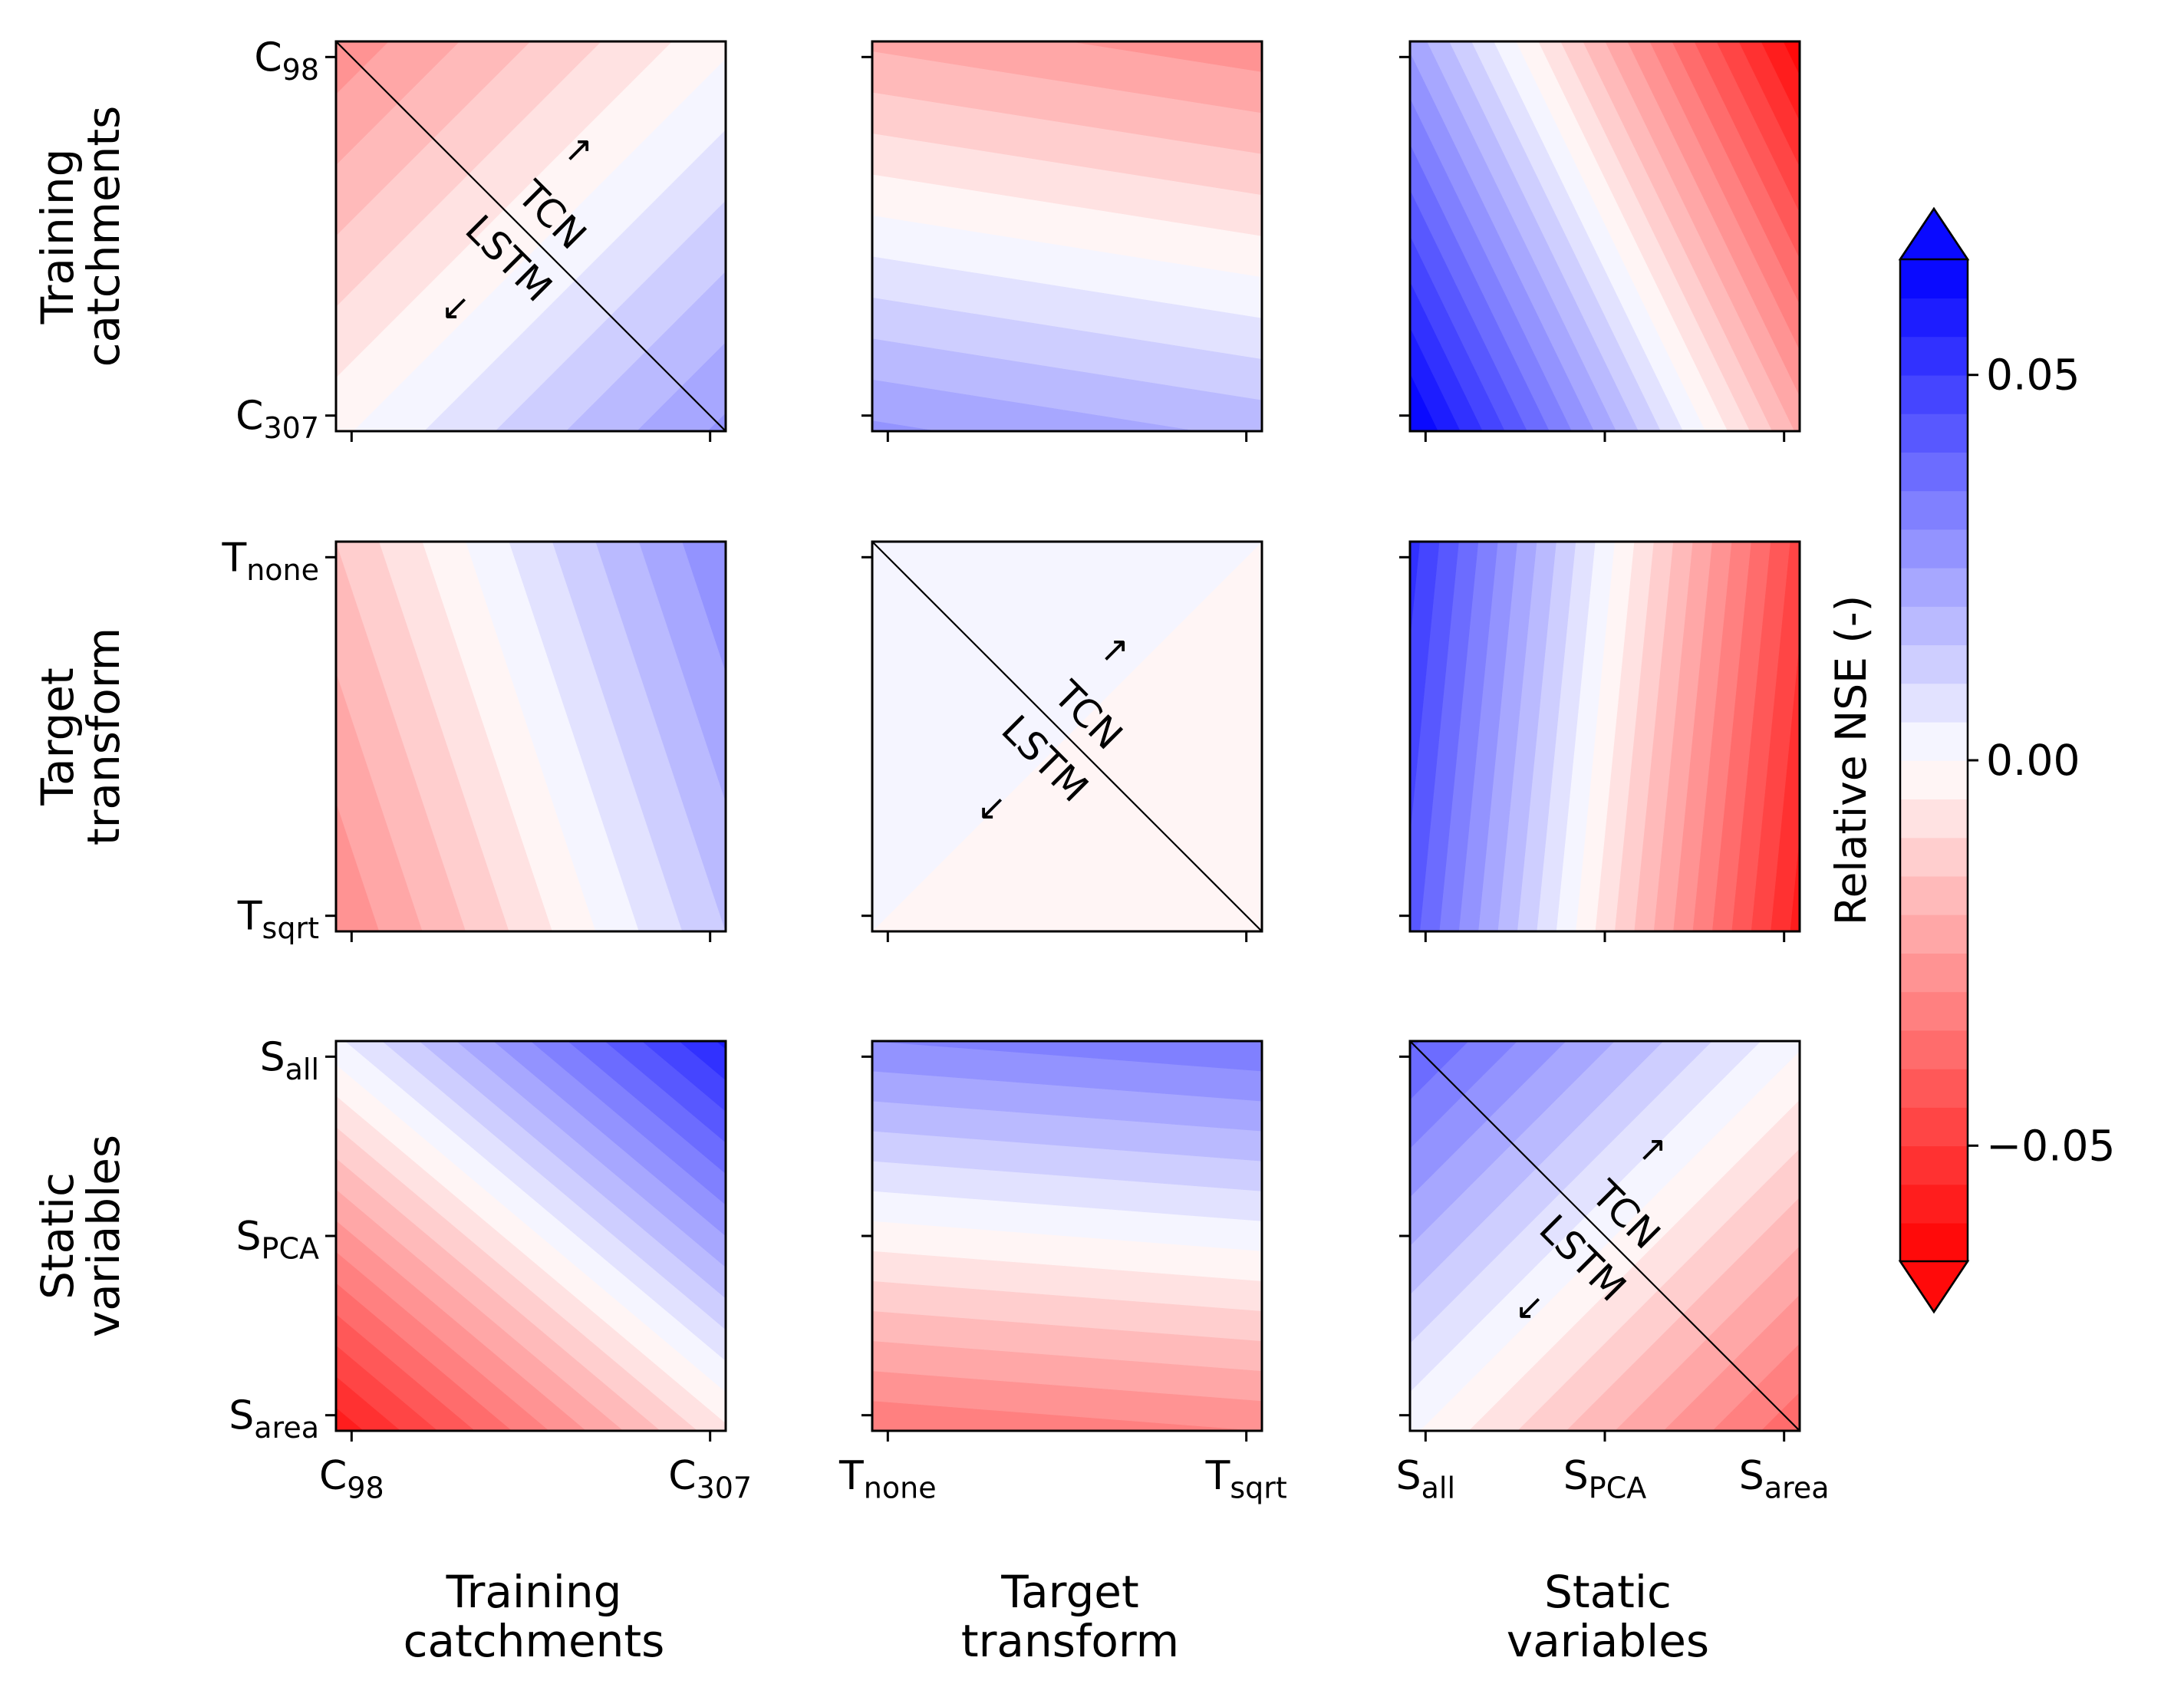  Describe the element at coordinates (2033, 375) in the screenshot. I see `colorbar-tick-label: 0.05` at that location.